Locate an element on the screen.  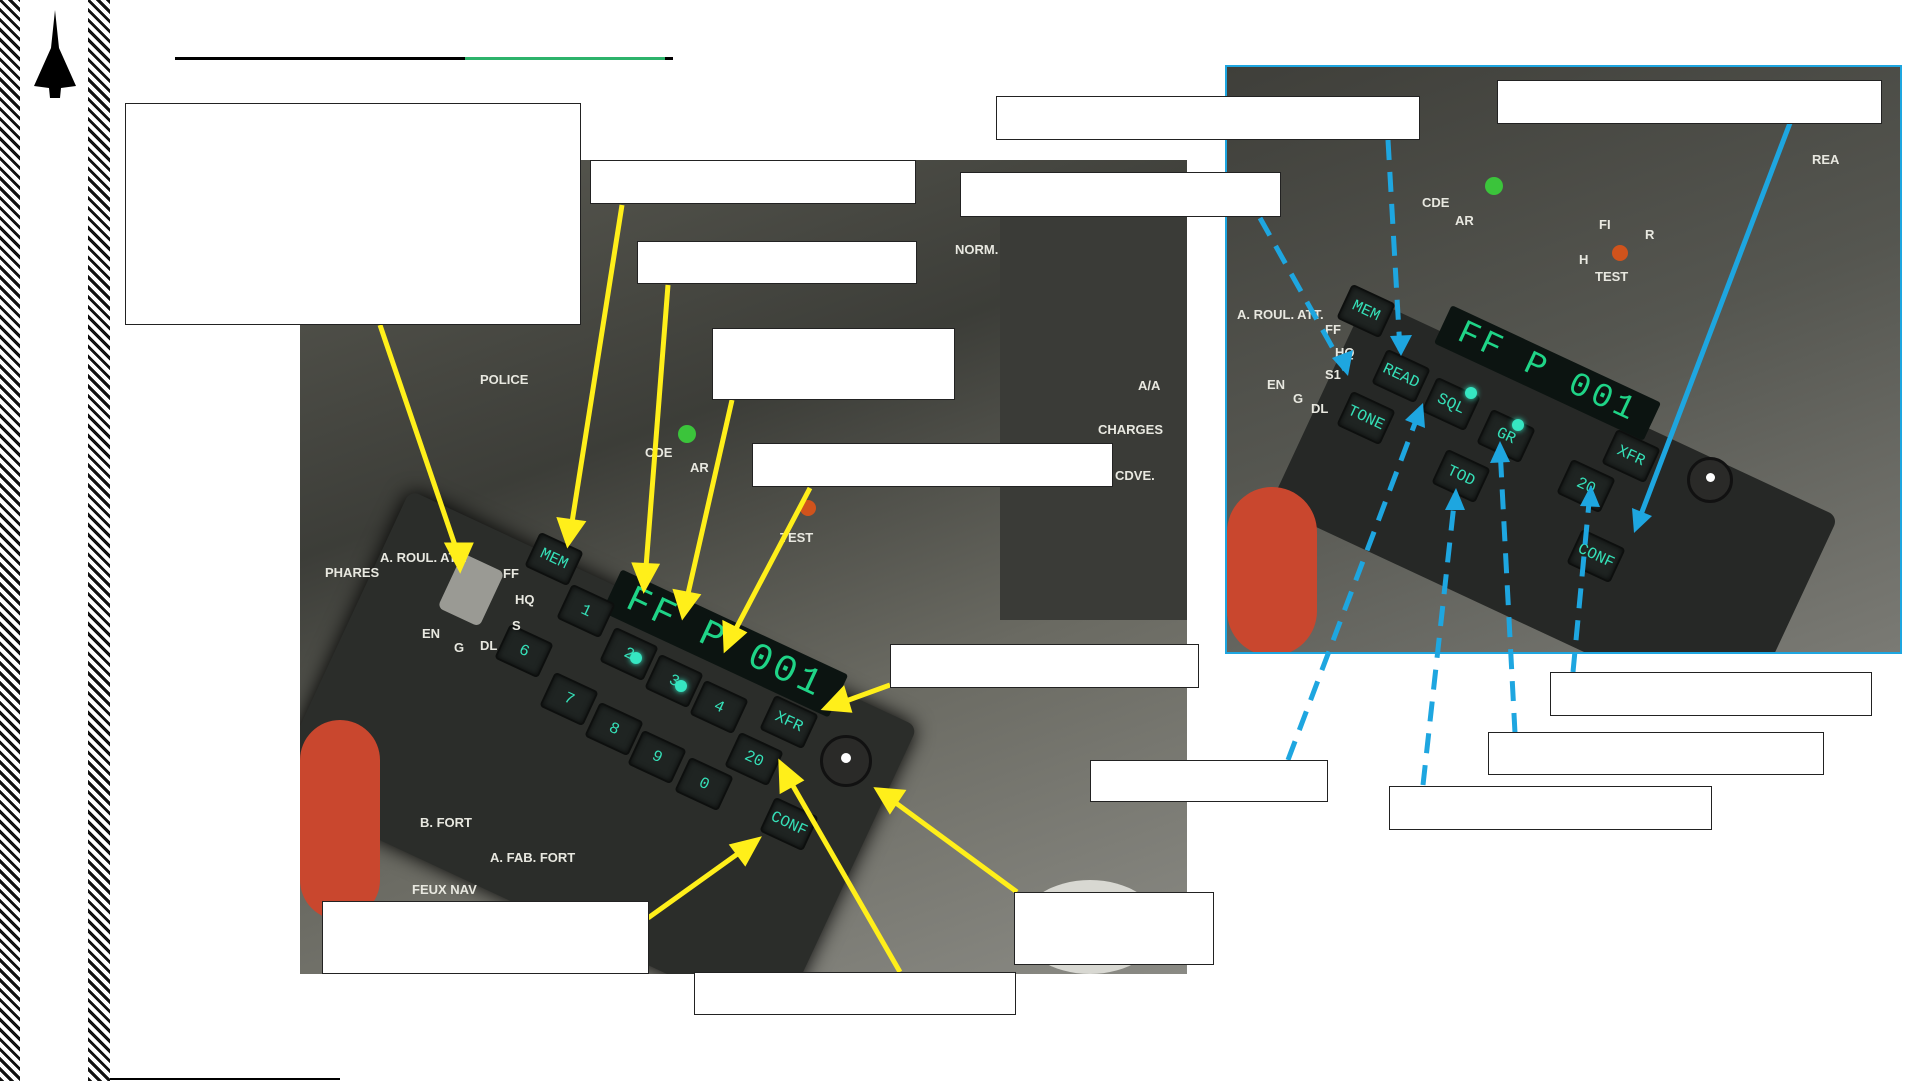
callout-box-inset-tod is located at coordinates (1550, 808).